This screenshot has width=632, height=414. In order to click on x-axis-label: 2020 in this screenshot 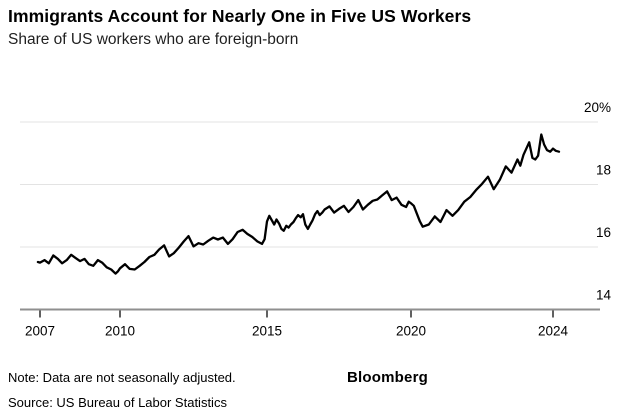, I will do `click(411, 331)`.